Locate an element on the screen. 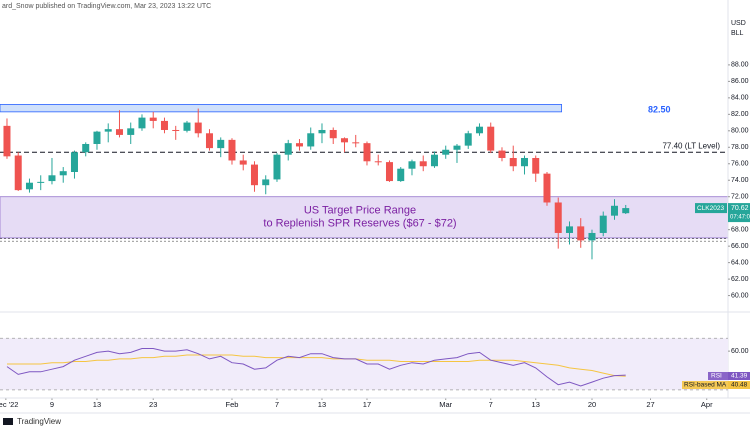 This screenshot has height=430, width=750. y-tick-label: 68.00 is located at coordinates (740, 230).